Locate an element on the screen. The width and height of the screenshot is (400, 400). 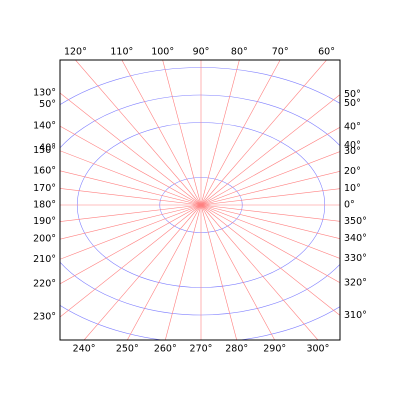
angle-label: 340° is located at coordinates (355, 238).